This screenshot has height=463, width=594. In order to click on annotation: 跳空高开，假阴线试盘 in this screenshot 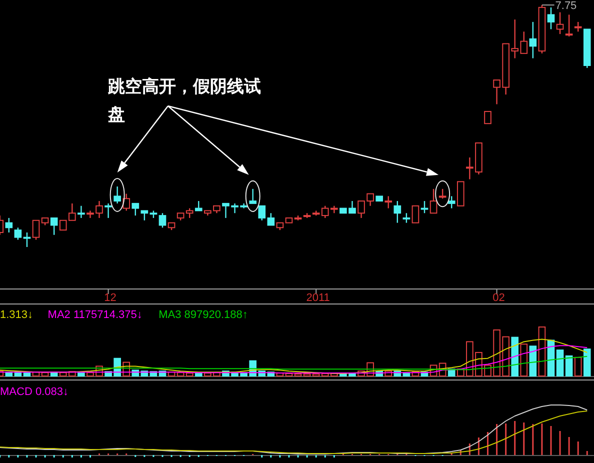, I will do `click(184, 101)`.